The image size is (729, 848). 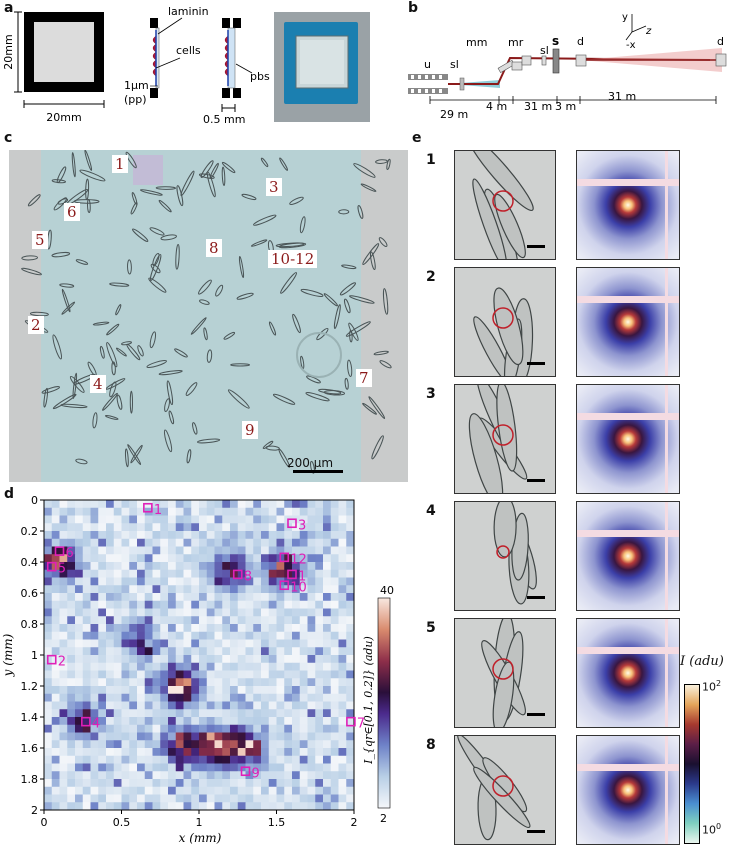 I want to click on y-tick-label: 0.2, so click(x=30, y=531).